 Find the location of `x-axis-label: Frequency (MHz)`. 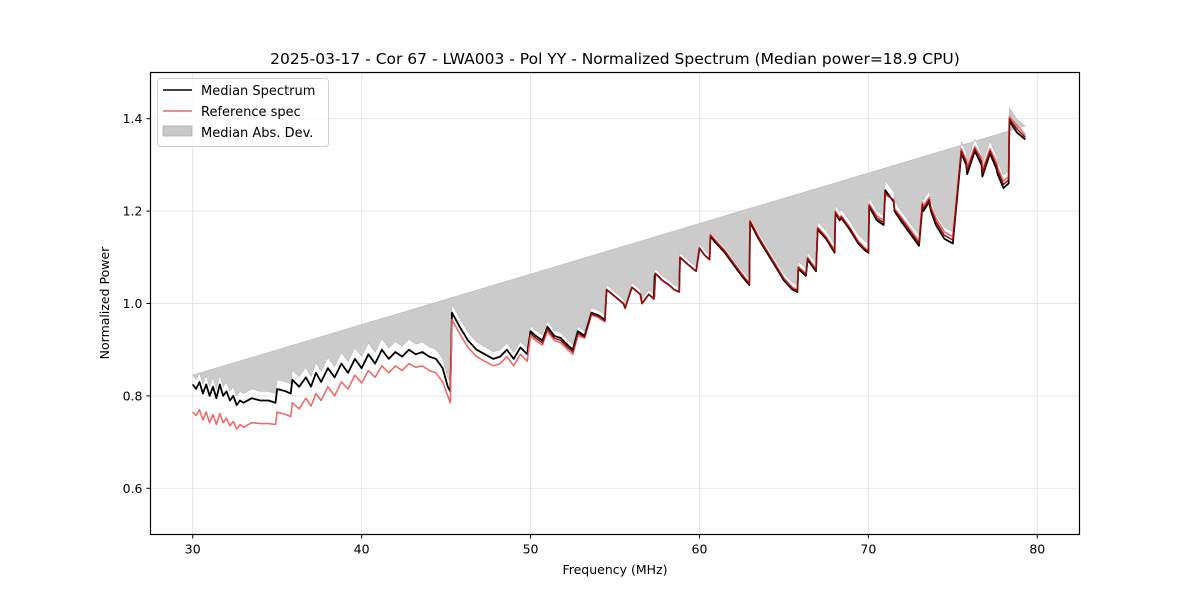

x-axis-label: Frequency (MHz) is located at coordinates (614, 569).